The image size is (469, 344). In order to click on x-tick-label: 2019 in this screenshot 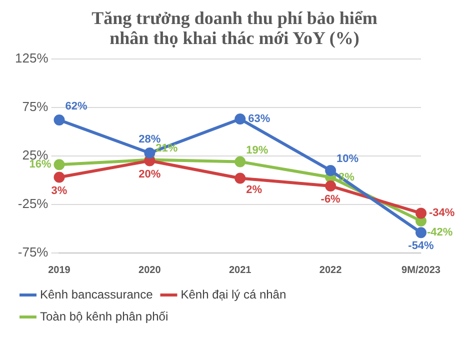, I will do `click(59, 270)`.